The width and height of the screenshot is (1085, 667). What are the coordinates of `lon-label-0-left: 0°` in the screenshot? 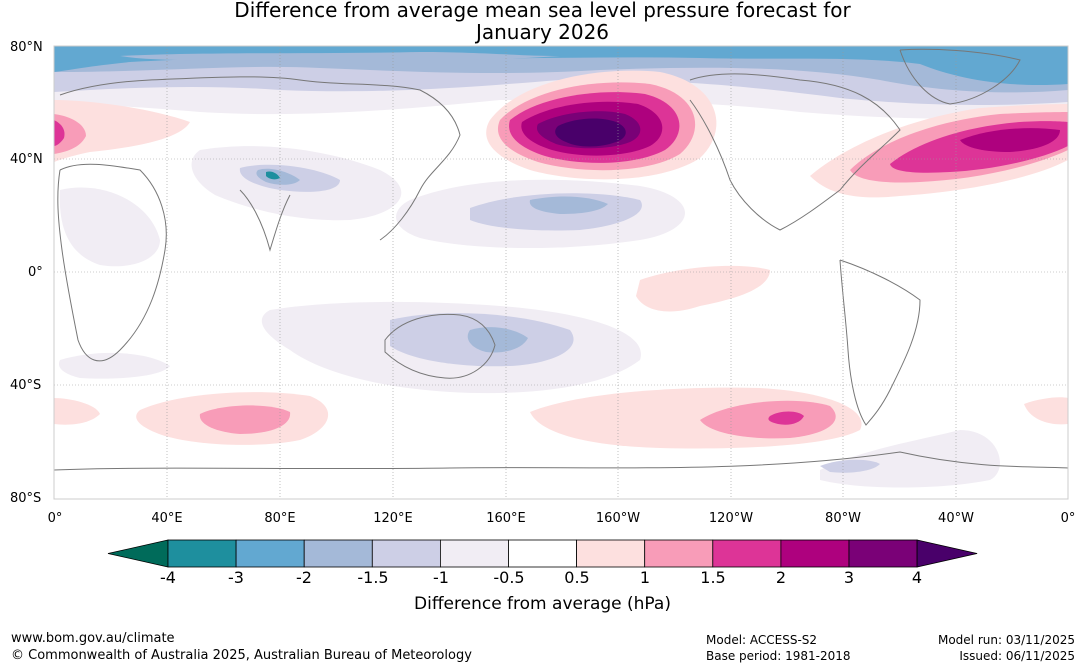 It's located at (55, 518).